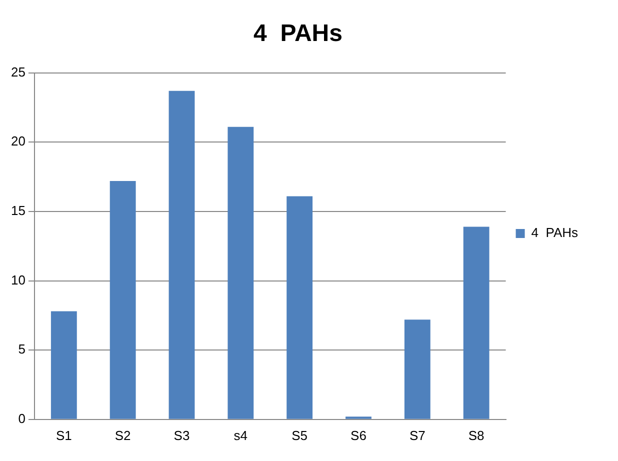  I want to click on y-tick-label: 0, so click(22, 418).